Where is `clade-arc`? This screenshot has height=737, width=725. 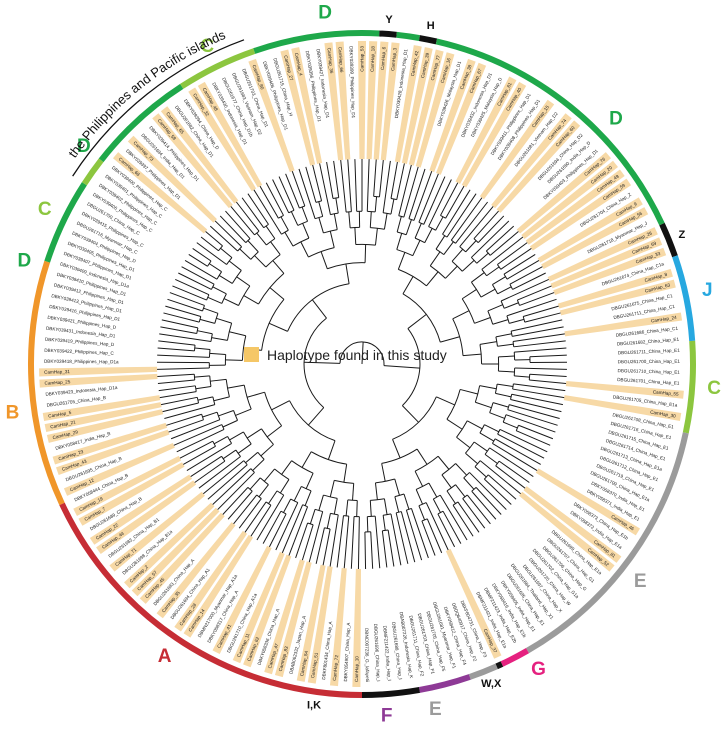
clade-arc is located at coordinates (550, 132).